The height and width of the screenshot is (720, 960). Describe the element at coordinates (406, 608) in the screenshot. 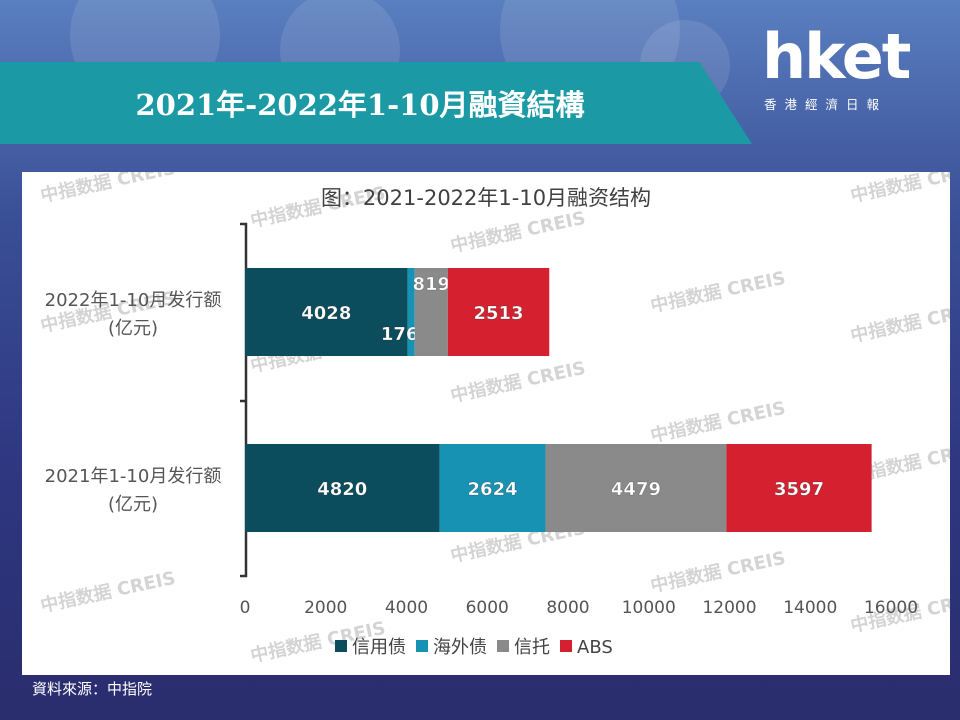

I see `x-tick-label: 4000` at that location.